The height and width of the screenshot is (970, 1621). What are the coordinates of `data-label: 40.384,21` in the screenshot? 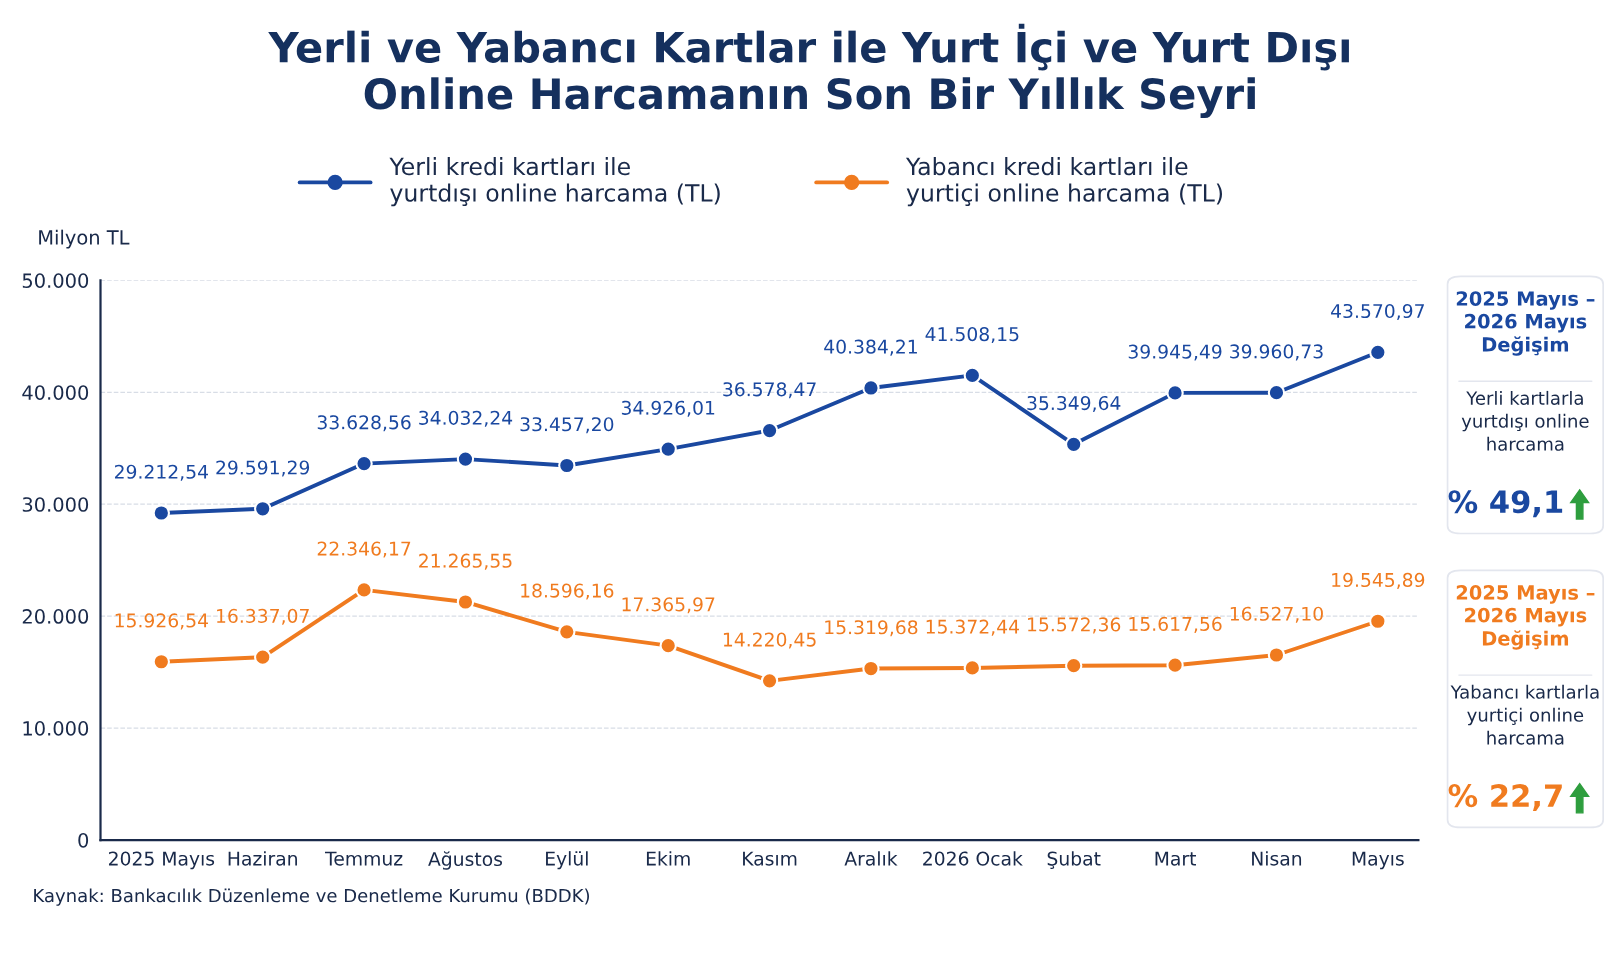 It's located at (870, 347).